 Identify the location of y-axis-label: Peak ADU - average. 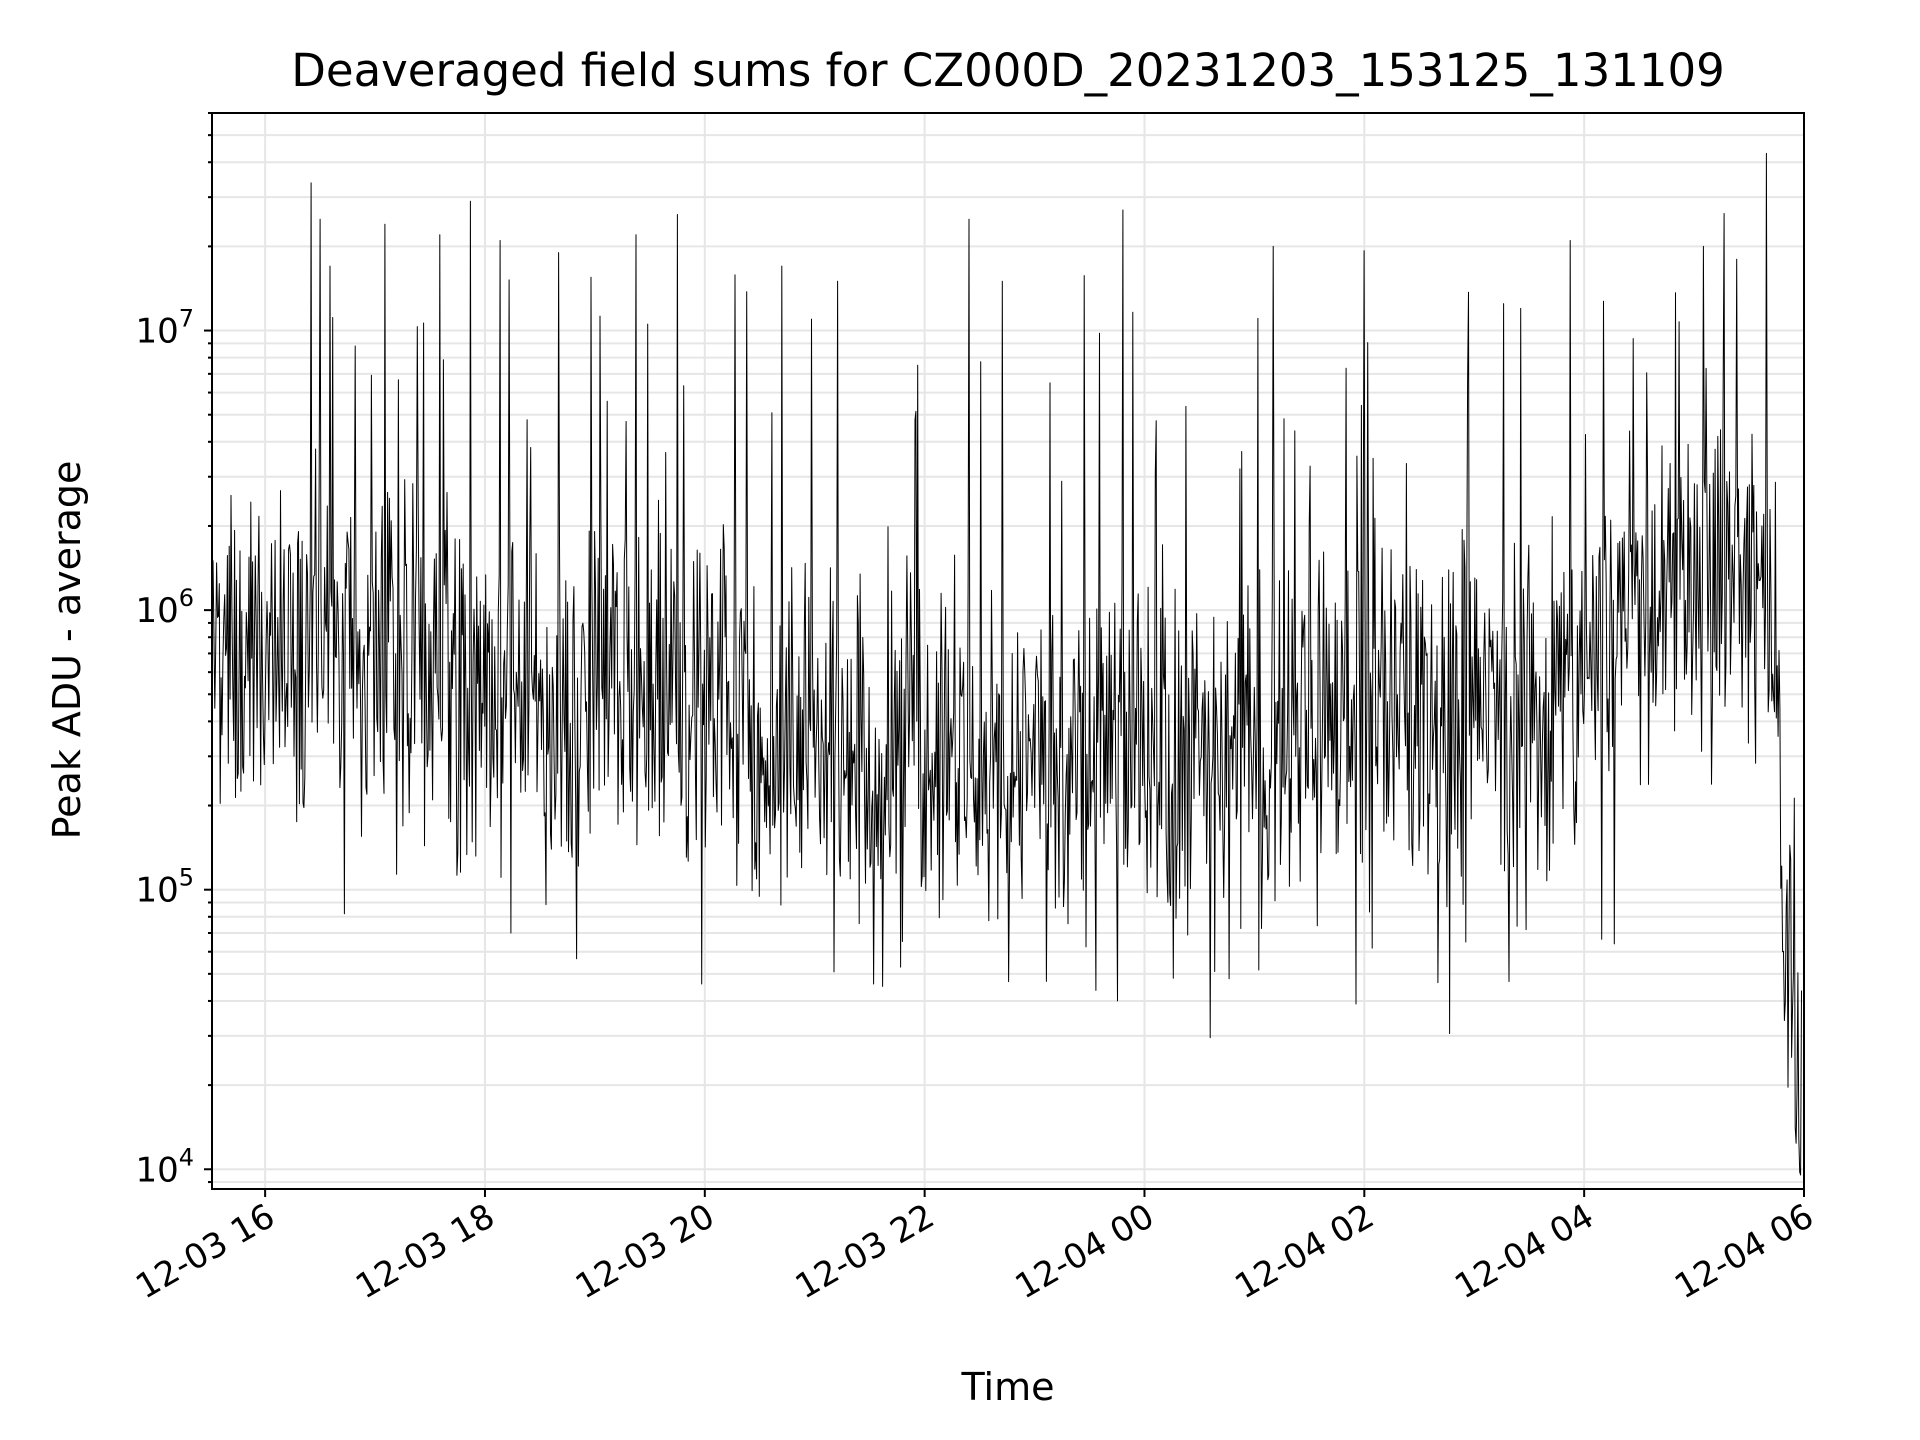
(67, 650).